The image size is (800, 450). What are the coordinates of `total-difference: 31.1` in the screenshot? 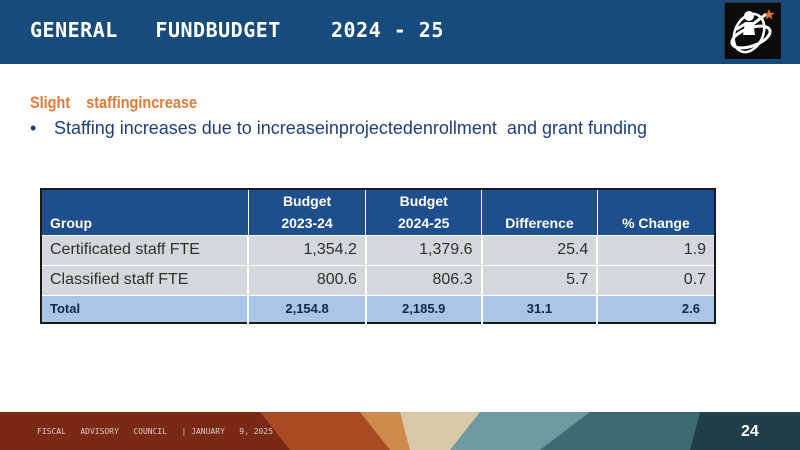 It's located at (540, 308).